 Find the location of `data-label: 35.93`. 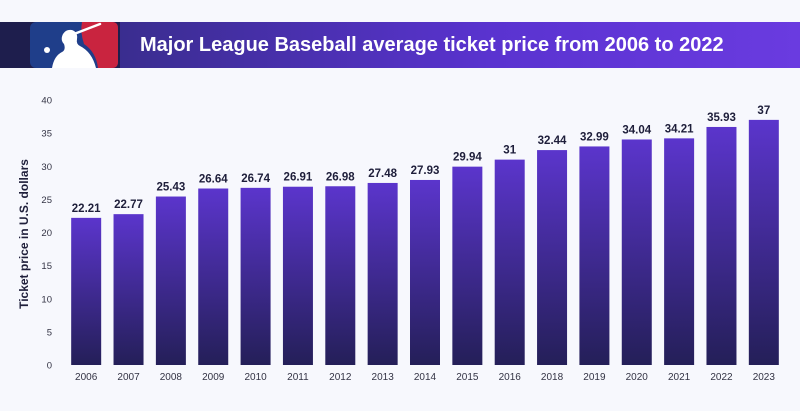

data-label: 35.93 is located at coordinates (721, 118).